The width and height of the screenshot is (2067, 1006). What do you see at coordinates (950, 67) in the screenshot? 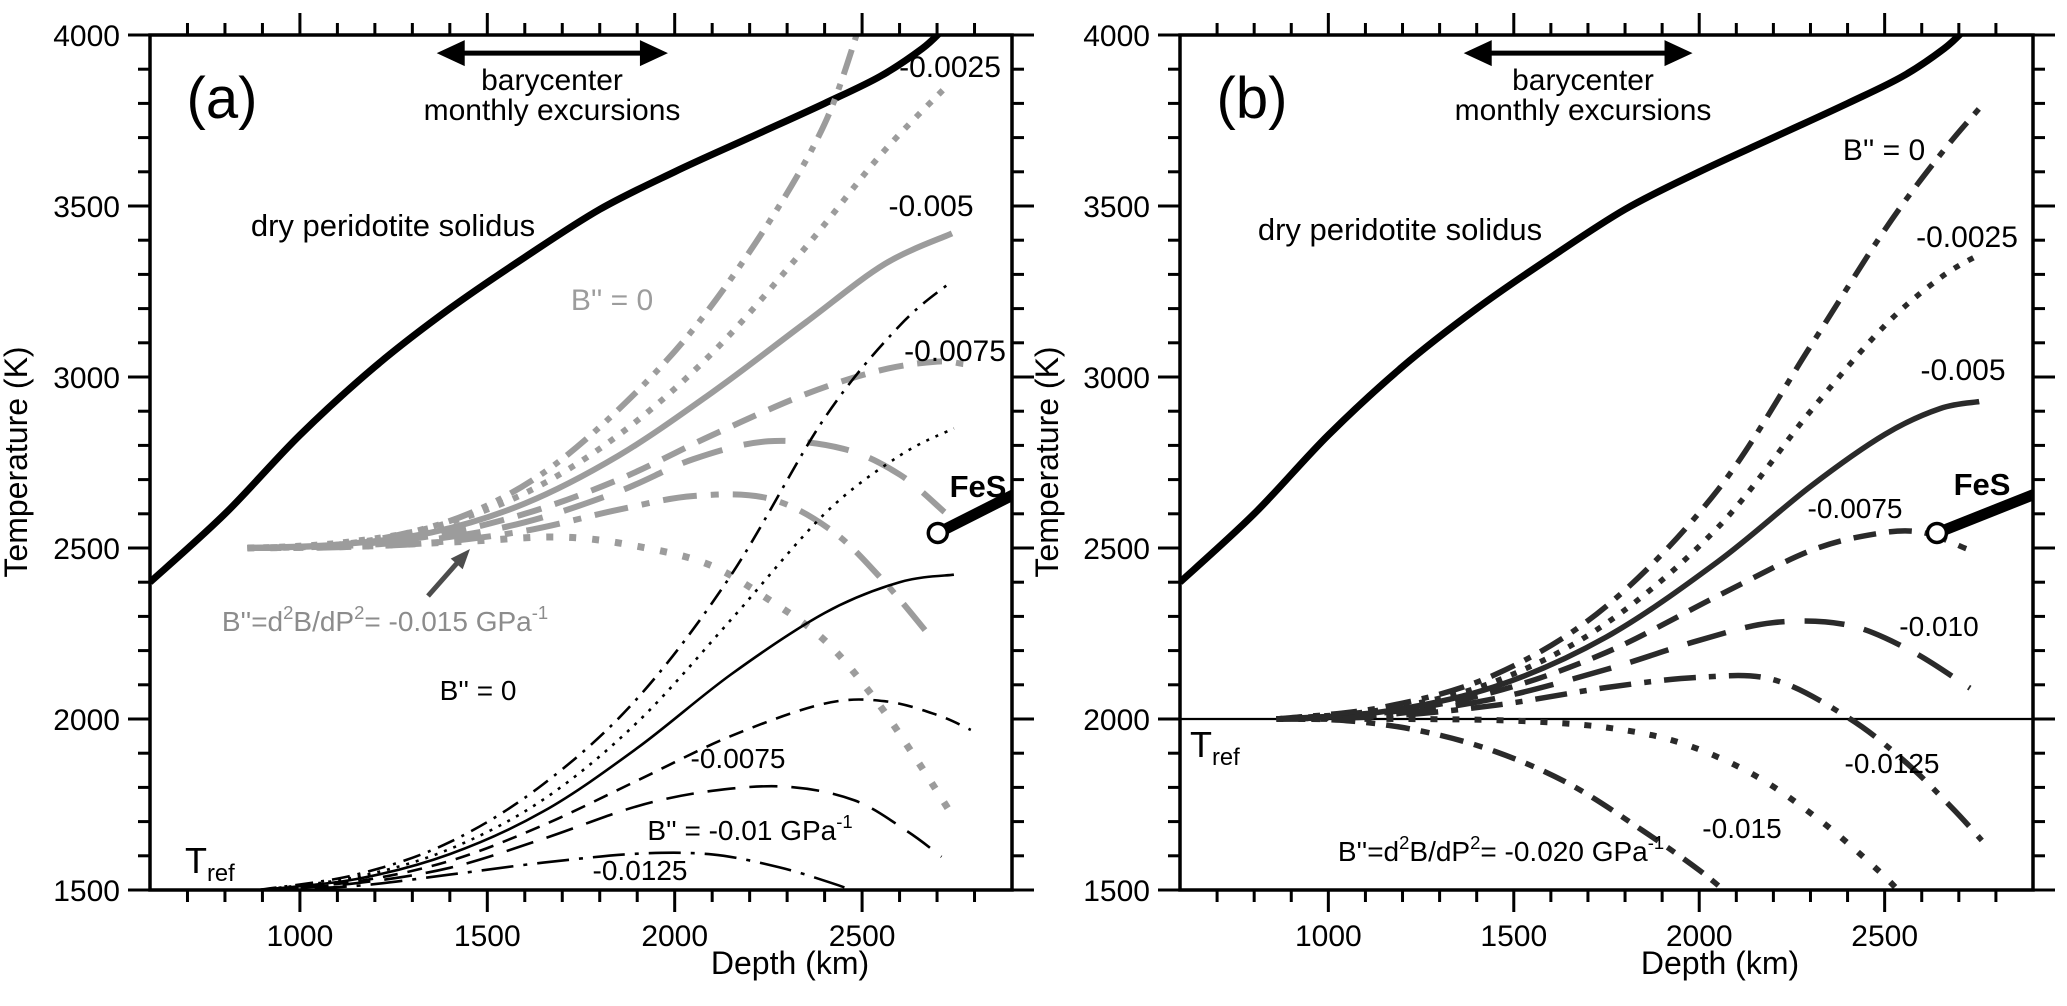
I see `label-a-3: -0.0025` at bounding box center [950, 67].